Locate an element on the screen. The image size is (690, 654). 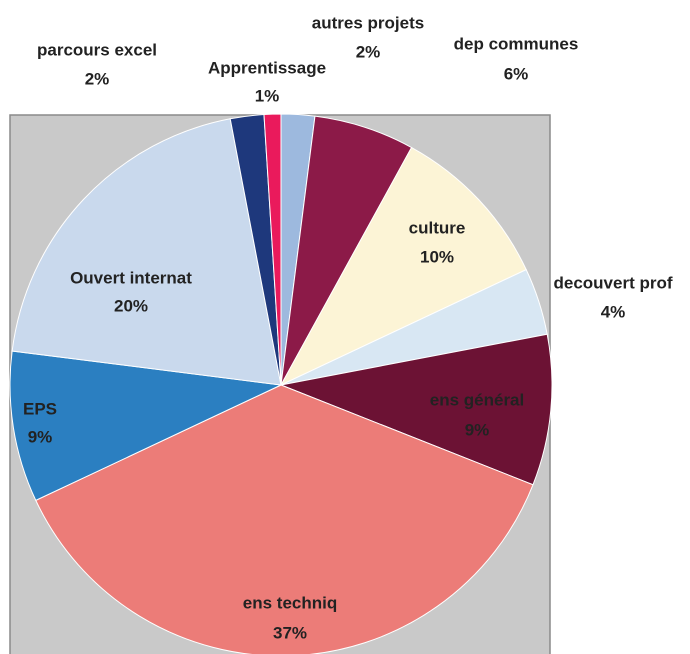
value-label: 1% is located at coordinates (267, 95).